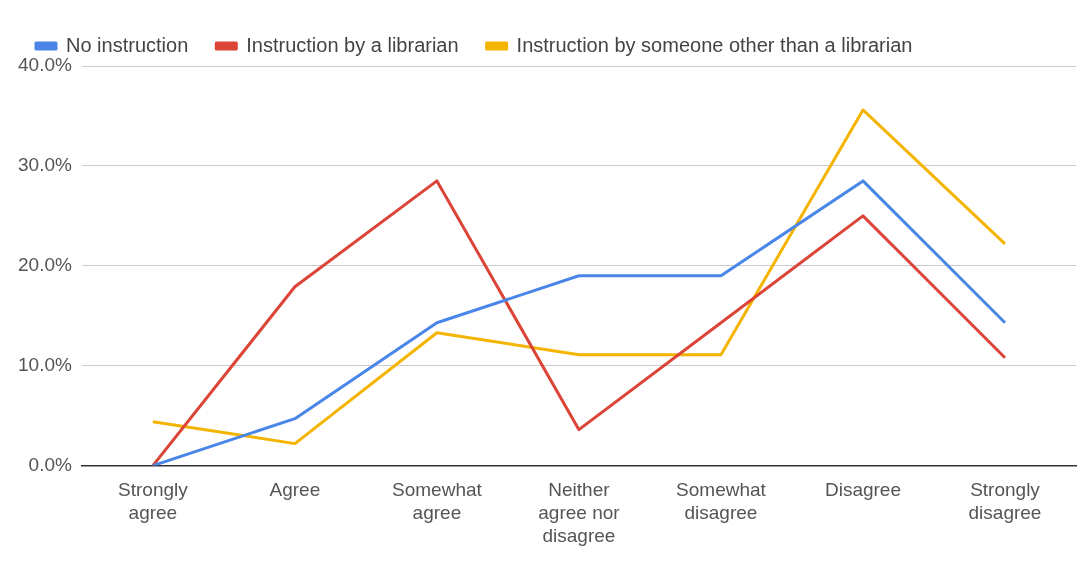 The image size is (1086, 570). I want to click on y-tick-label: 30.0%, so click(45, 165).